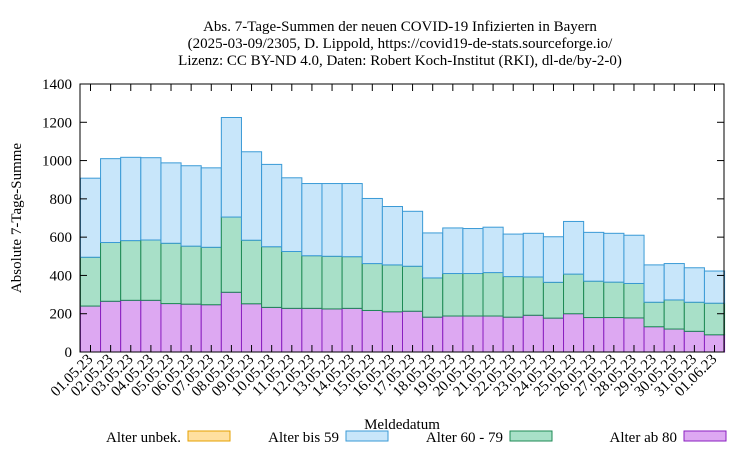 The height and width of the screenshot is (450, 750). I want to click on y-axis-label: Absolute 7-Tage-Summe, so click(17, 218).